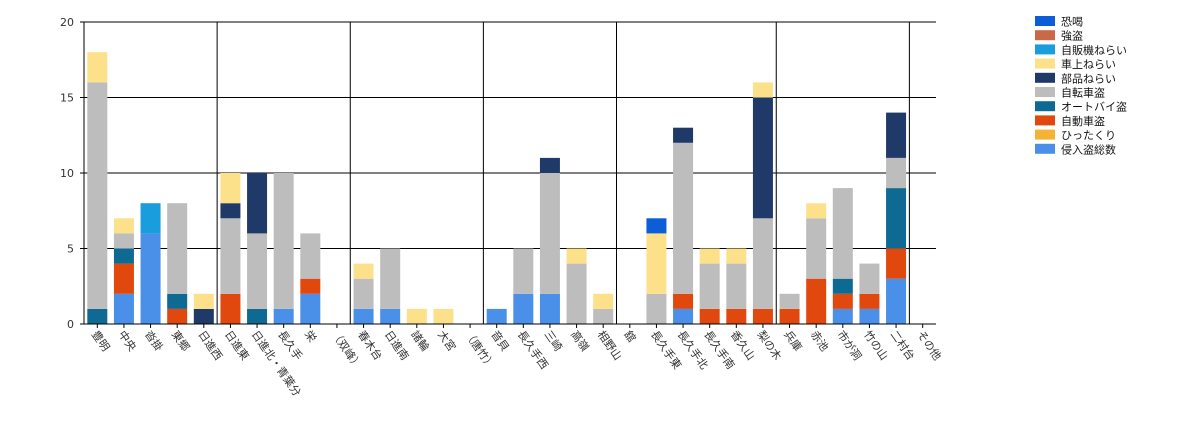 This screenshot has height=427, width=1178. I want to click on x-tick-label: 梨の木, so click(769, 345).